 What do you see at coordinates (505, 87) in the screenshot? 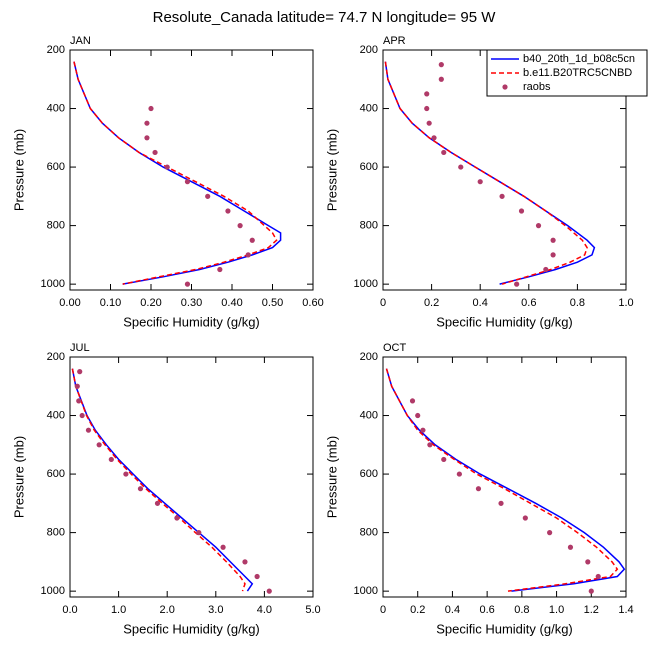
I see `legend-marker` at bounding box center [505, 87].